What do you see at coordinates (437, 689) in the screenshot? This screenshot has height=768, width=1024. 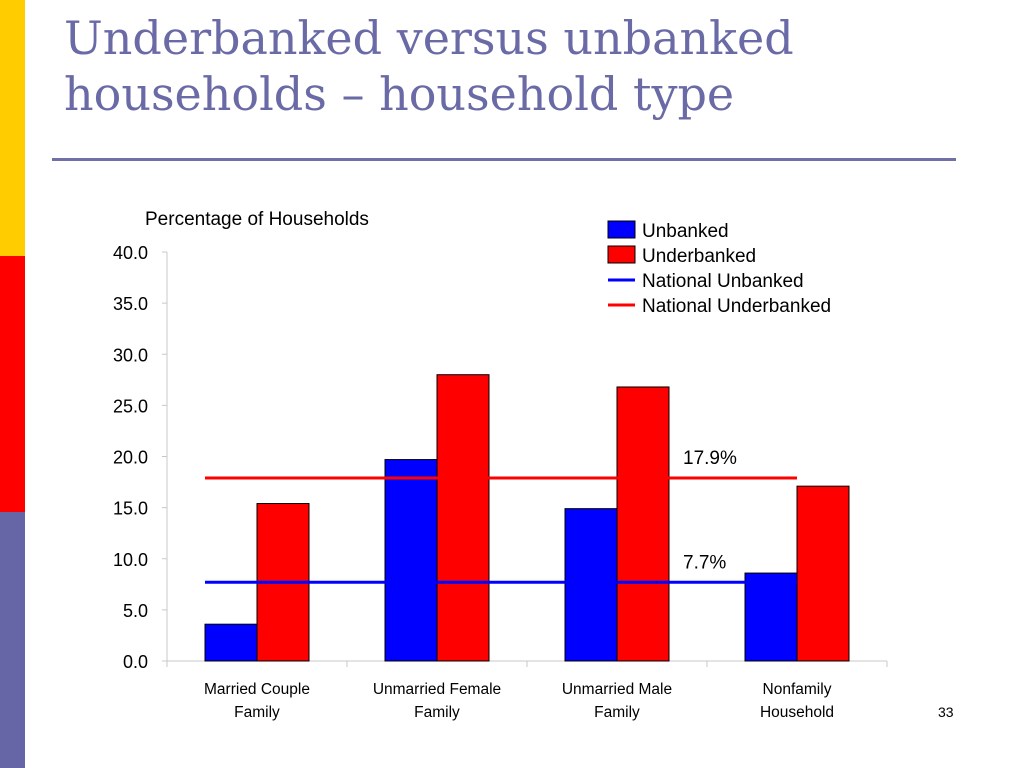 I see `x-category-label: Unmarried Female` at bounding box center [437, 689].